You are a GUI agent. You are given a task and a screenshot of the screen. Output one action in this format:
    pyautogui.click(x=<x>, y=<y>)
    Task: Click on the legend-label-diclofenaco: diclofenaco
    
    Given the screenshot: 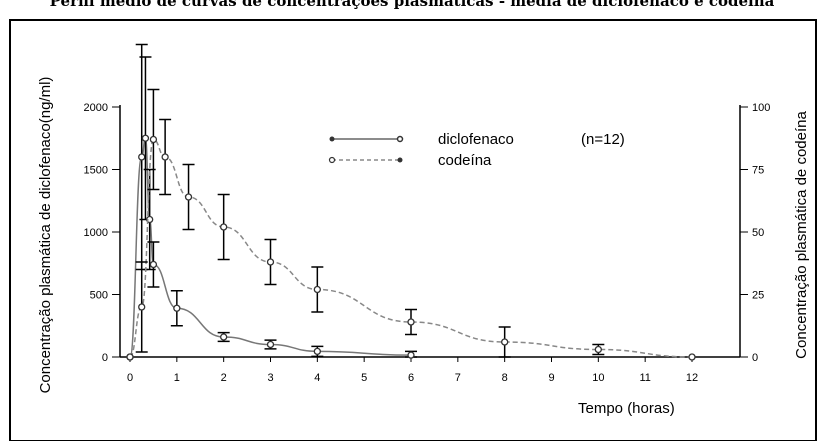 What is the action you would take?
    pyautogui.click(x=476, y=139)
    